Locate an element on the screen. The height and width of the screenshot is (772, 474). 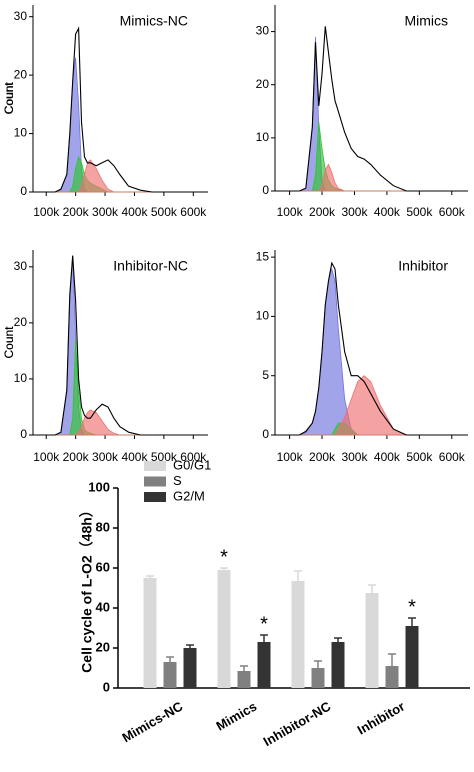
legend-label: S is located at coordinates (177, 480).